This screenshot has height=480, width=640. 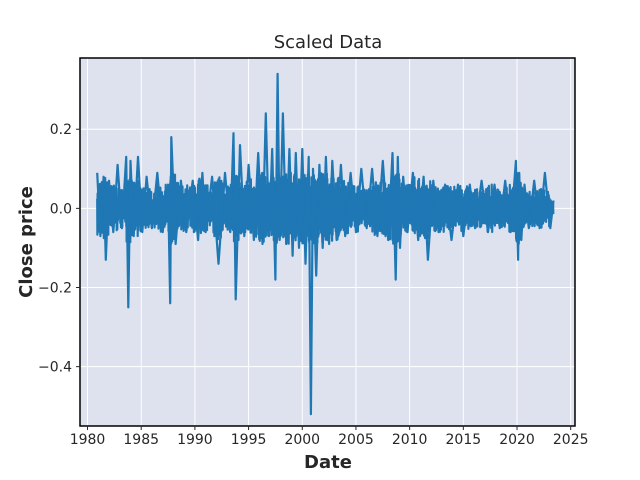 I want to click on x-tick-label: 1980, so click(x=88, y=440).